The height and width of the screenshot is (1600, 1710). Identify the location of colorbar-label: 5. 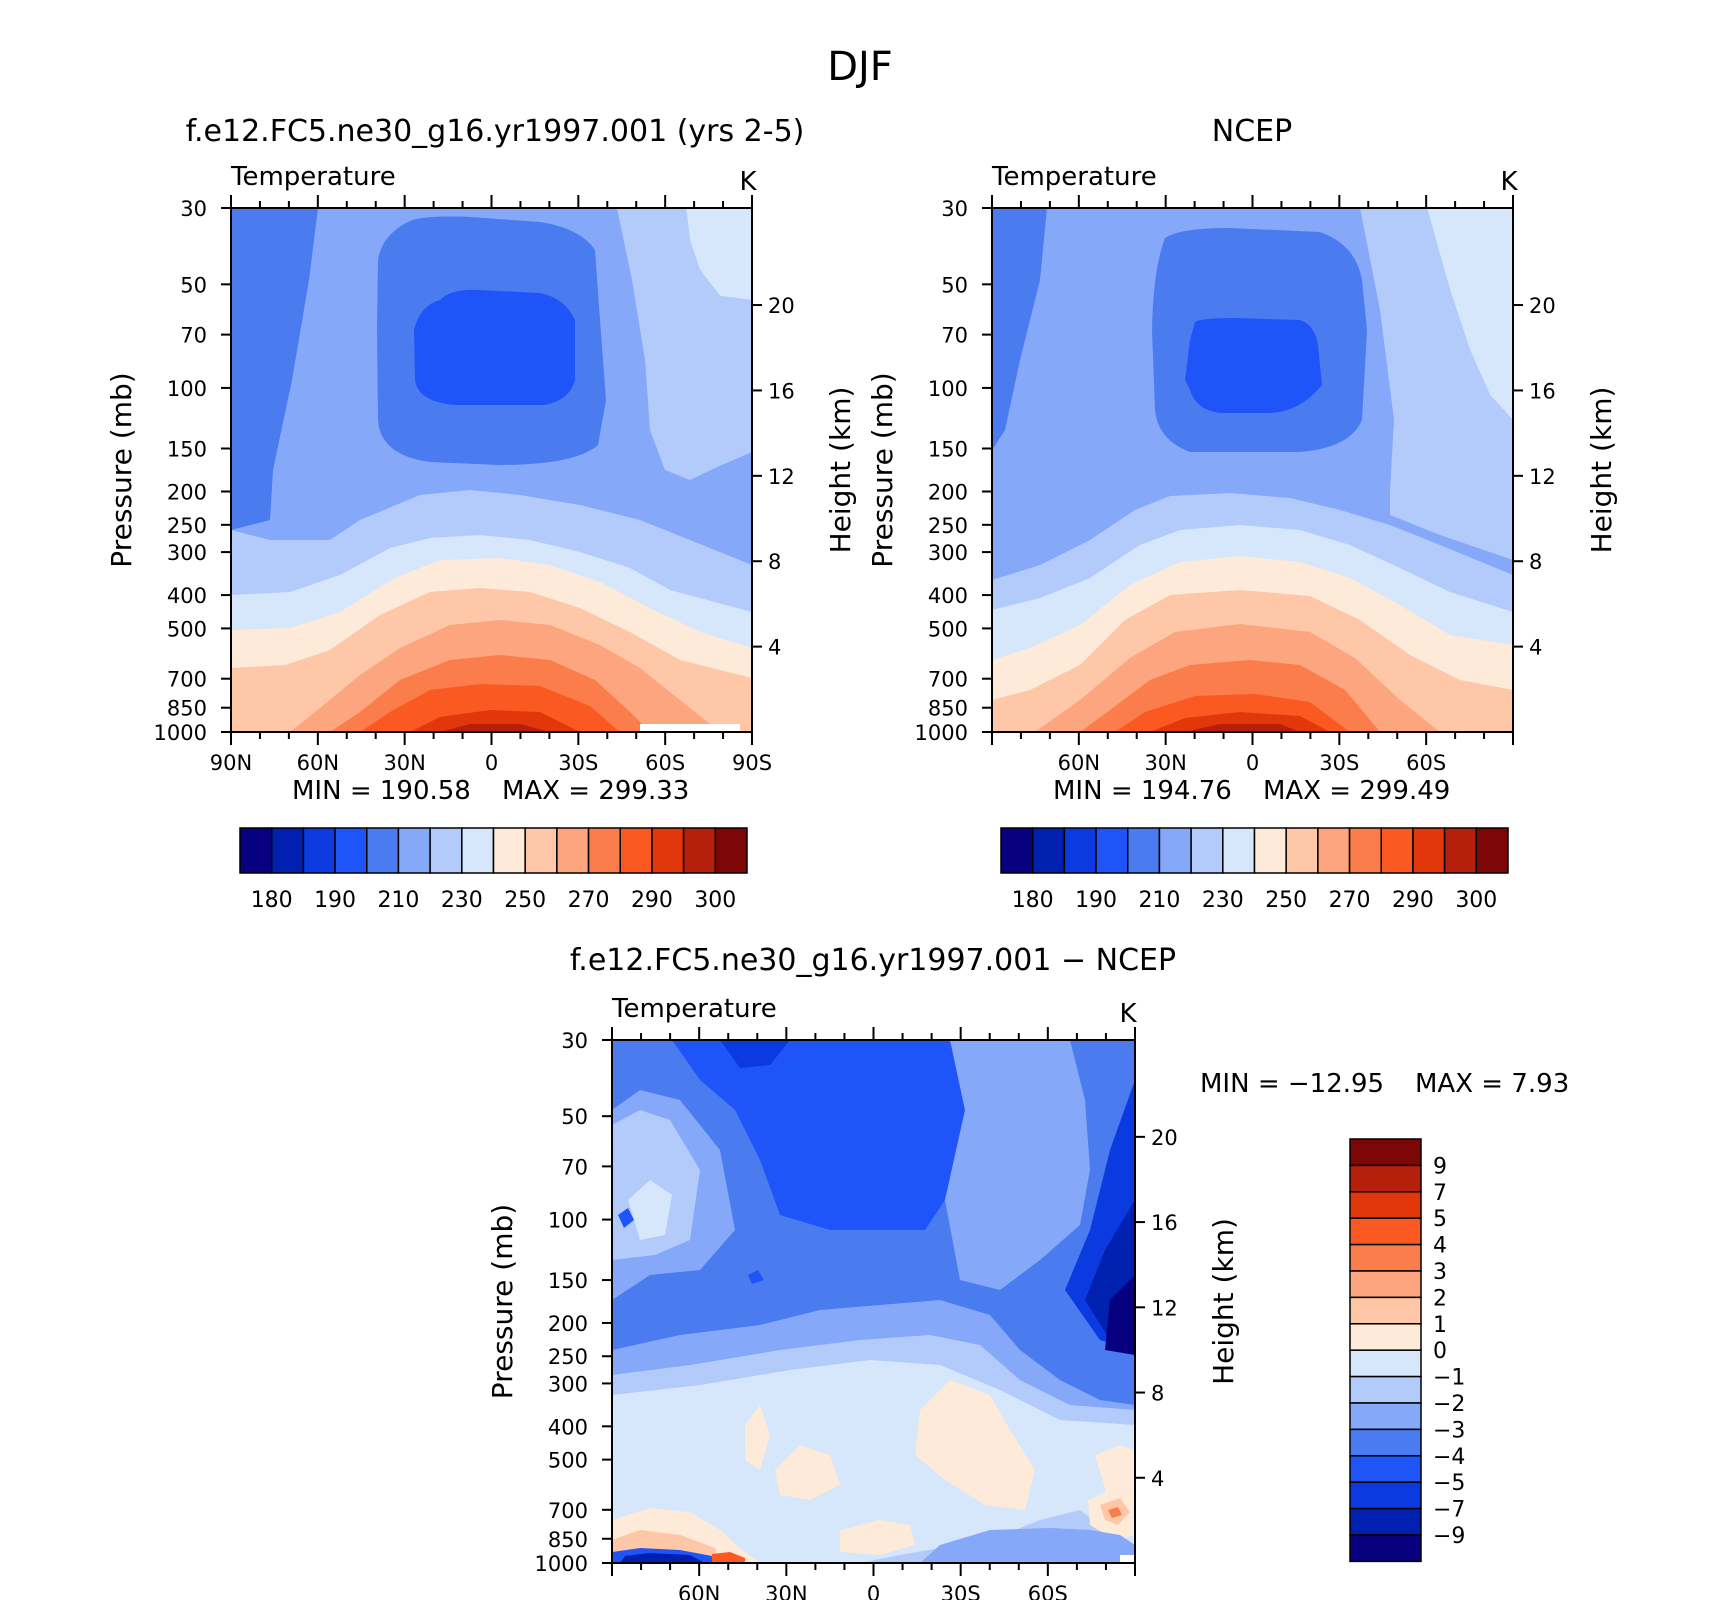
(1440, 1219).